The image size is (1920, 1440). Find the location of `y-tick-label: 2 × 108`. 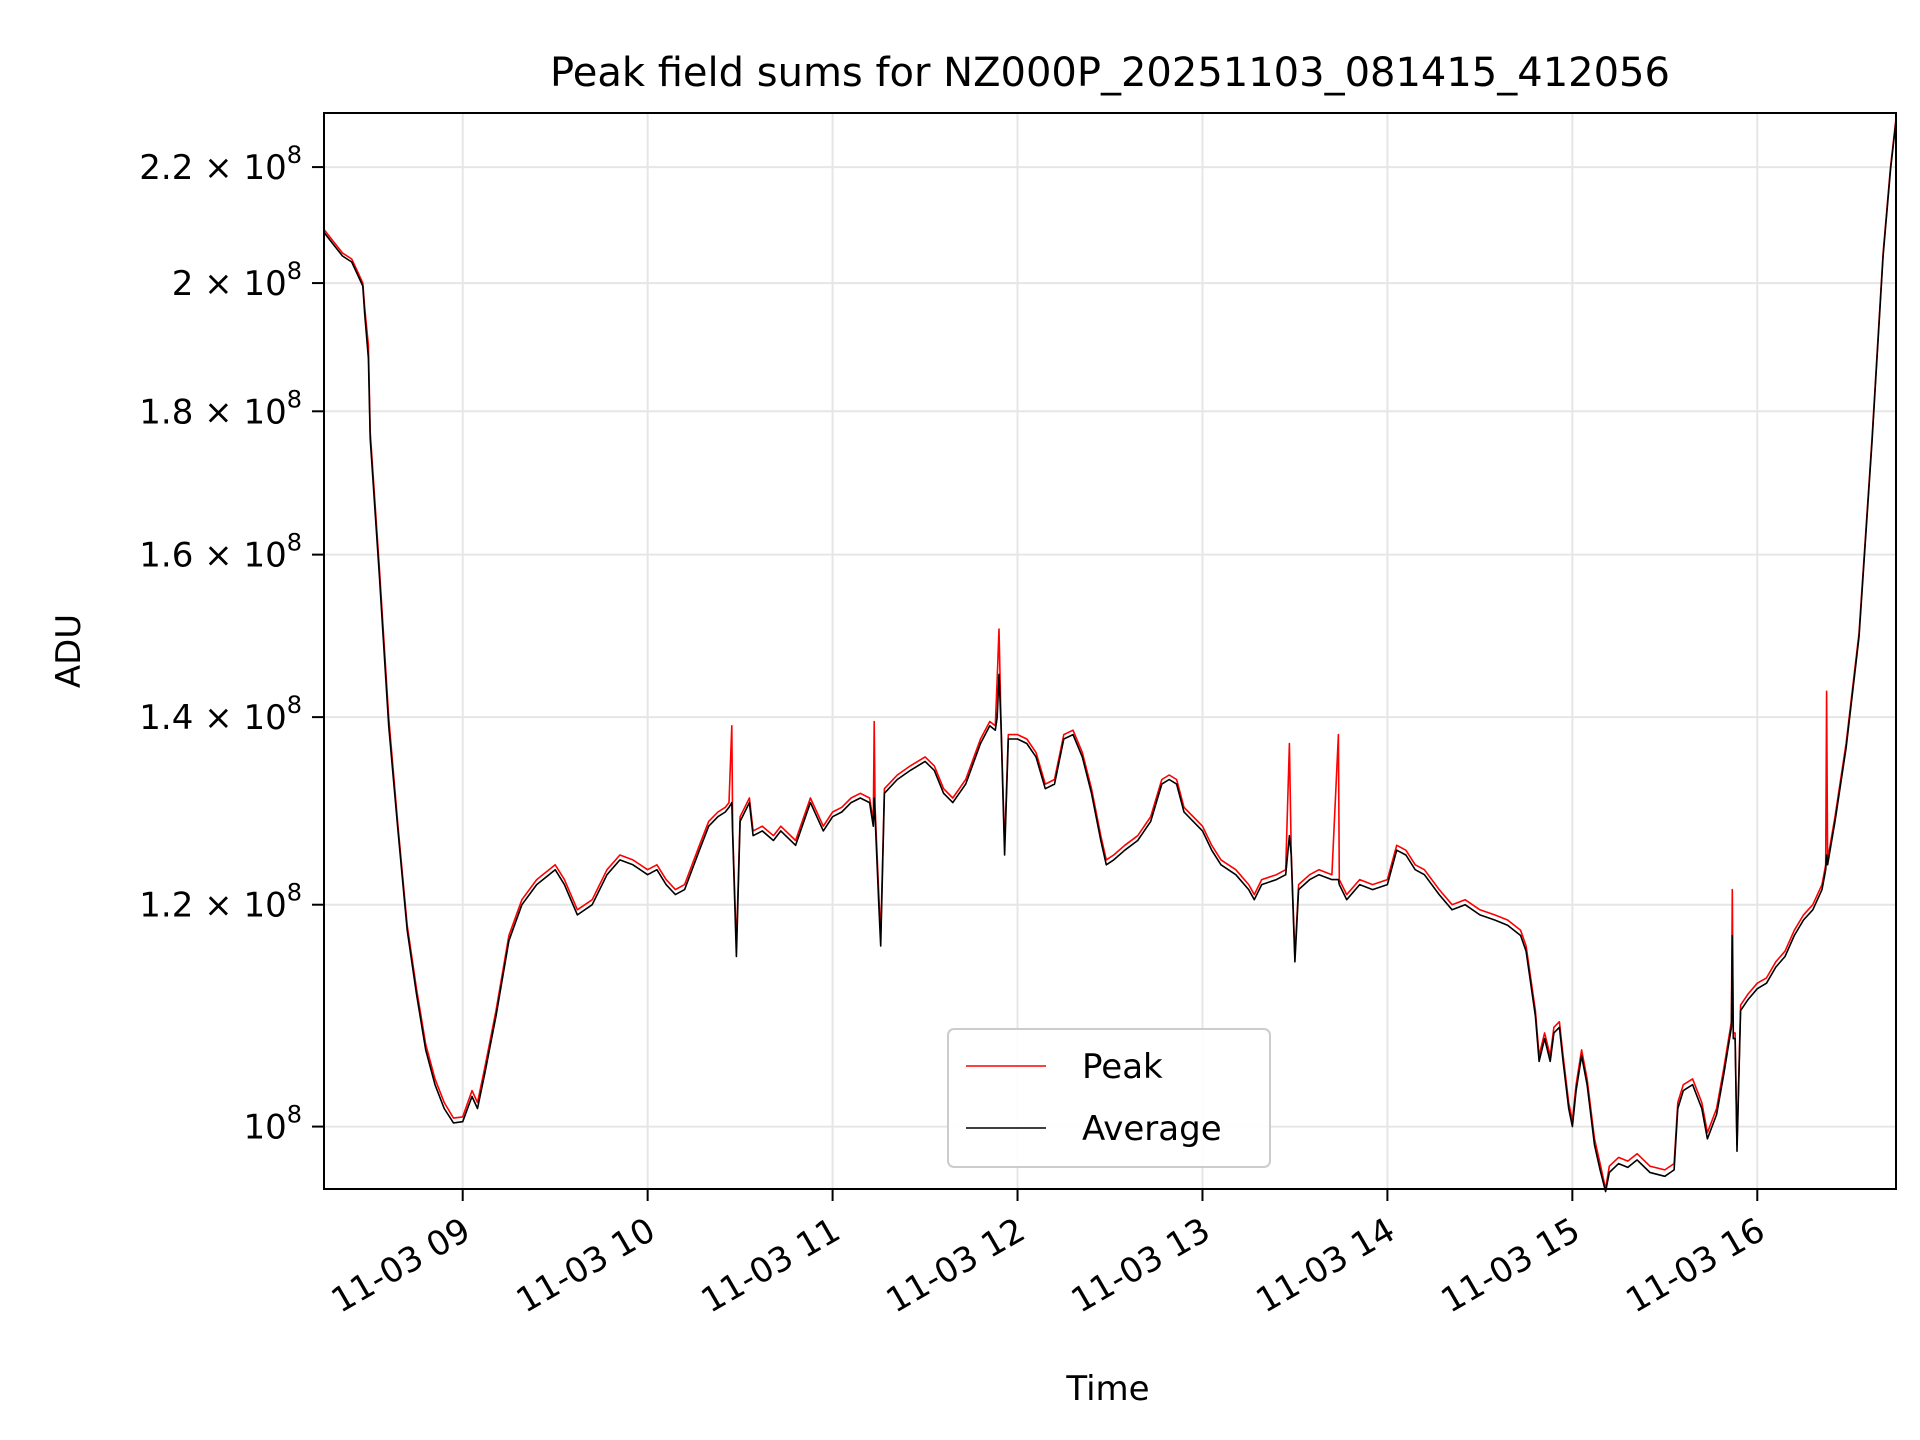

y-tick-label: 2 × 108 is located at coordinates (237, 280).